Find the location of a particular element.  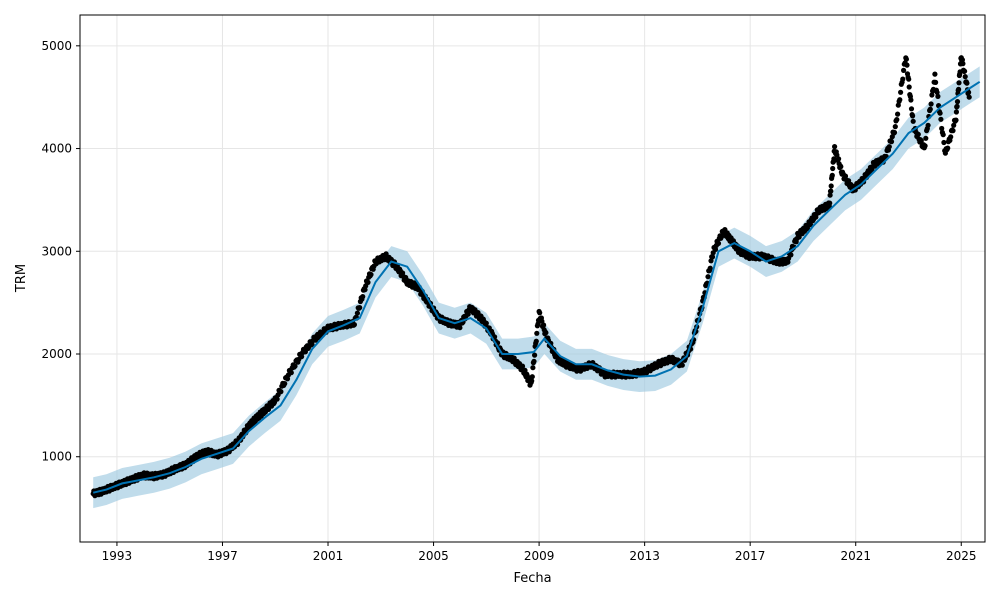

x-tick-label: 1993 is located at coordinates (117, 556).